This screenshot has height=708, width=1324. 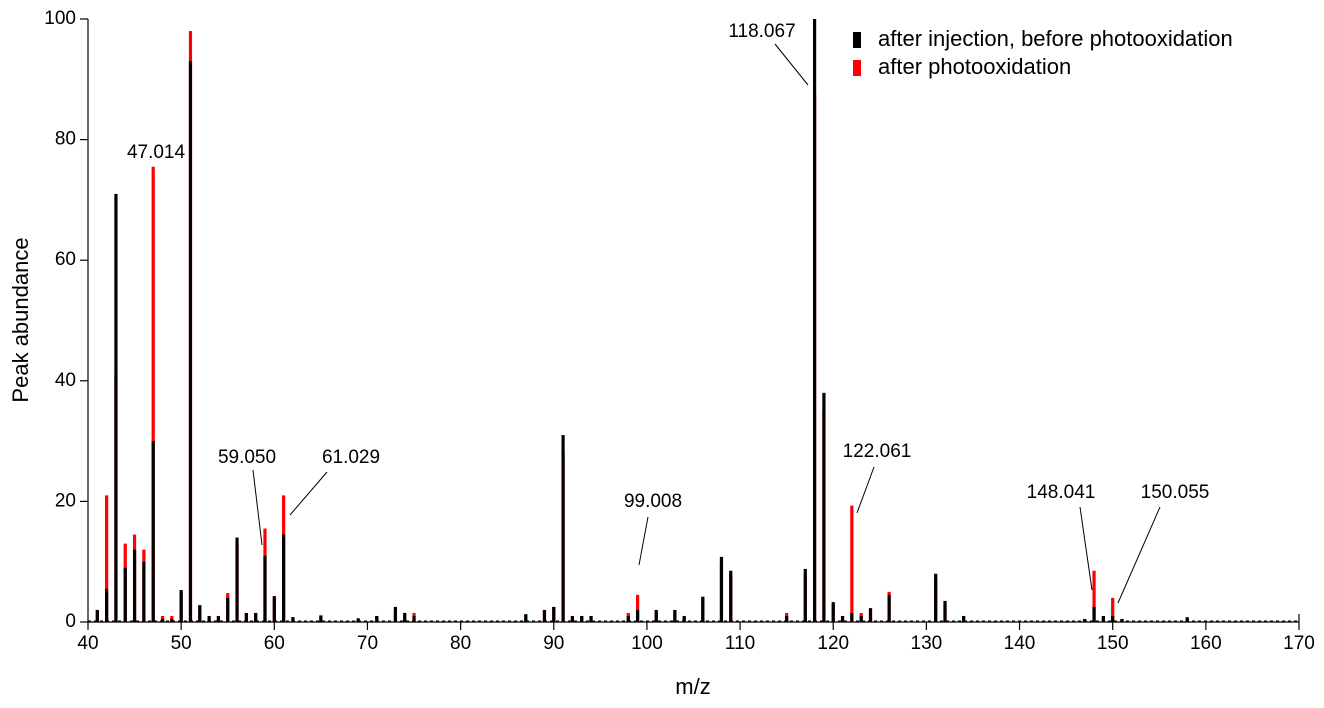 I want to click on legend-label: after photooxidation, so click(x=974, y=66).